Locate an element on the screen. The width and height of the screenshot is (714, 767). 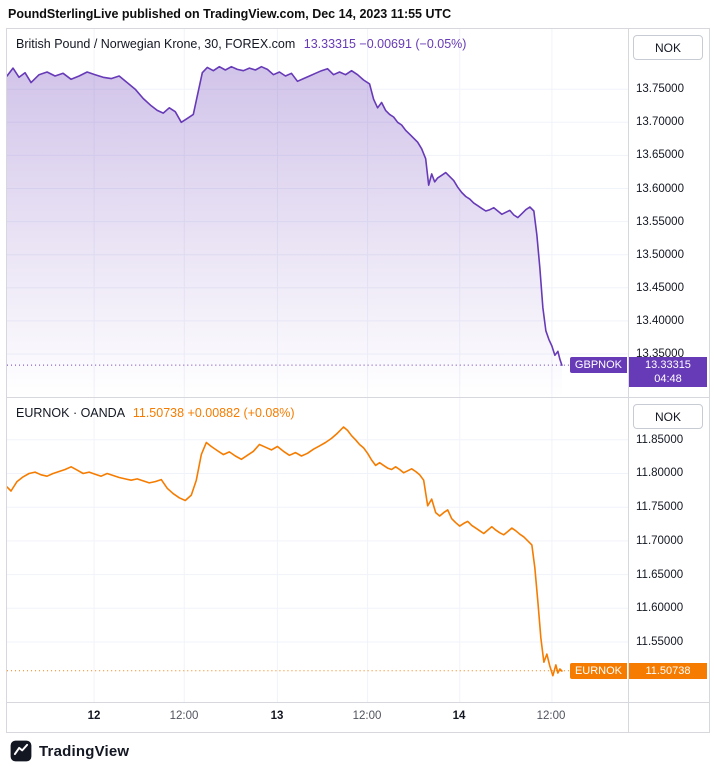
price-axis-label: 13.70000 is located at coordinates (660, 122).